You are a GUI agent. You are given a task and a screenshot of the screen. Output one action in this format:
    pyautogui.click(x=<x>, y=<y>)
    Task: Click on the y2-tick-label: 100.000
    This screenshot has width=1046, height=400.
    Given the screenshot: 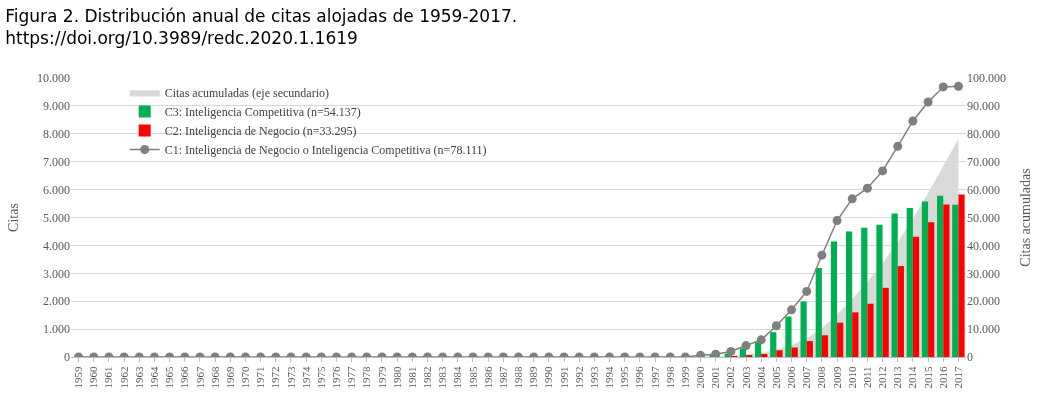 What is the action you would take?
    pyautogui.click(x=986, y=78)
    